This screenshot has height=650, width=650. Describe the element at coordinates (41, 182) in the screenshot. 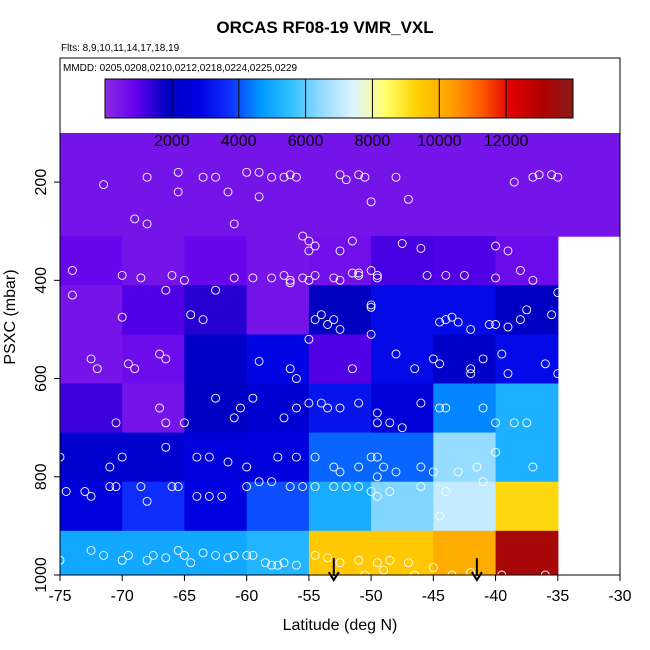

I see `y-tick-label: 200` at that location.